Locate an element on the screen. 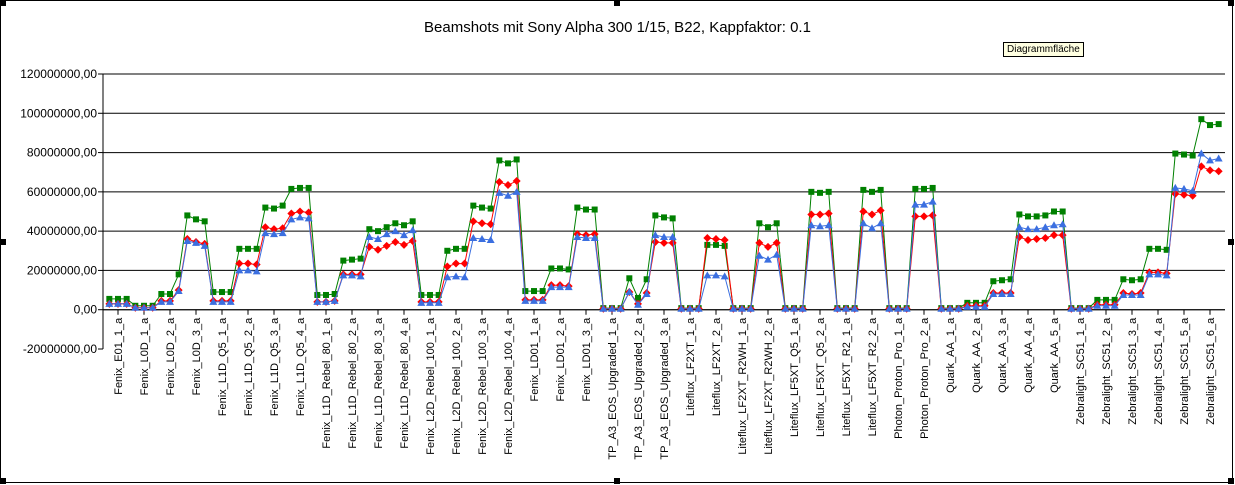 Image resolution: width=1235 pixels, height=485 pixels. y-tick-label: 80000000,00 is located at coordinates (62, 153).